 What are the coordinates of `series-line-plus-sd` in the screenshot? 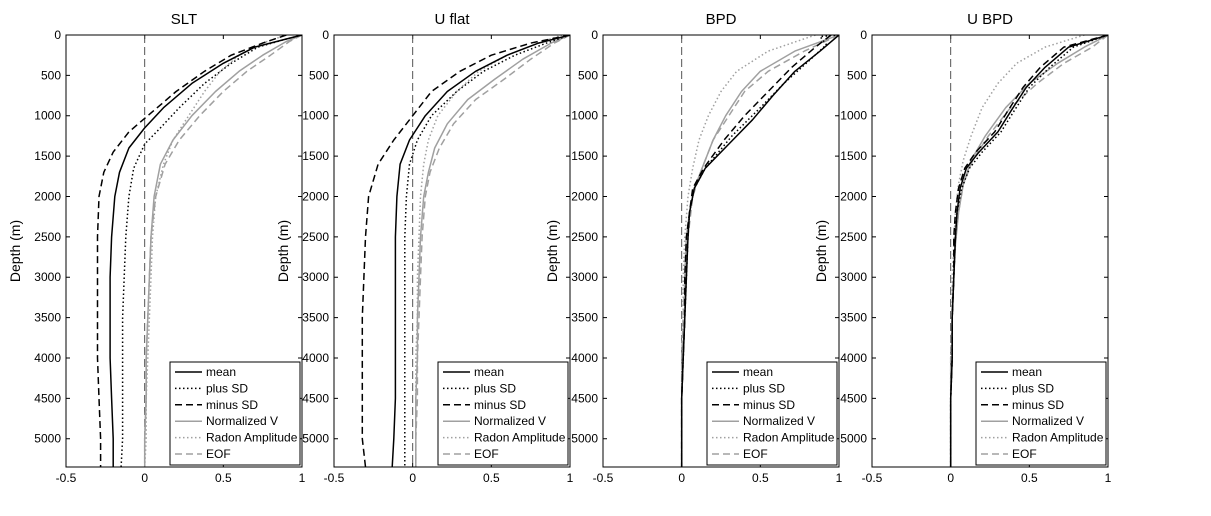 It's located at (487, 251).